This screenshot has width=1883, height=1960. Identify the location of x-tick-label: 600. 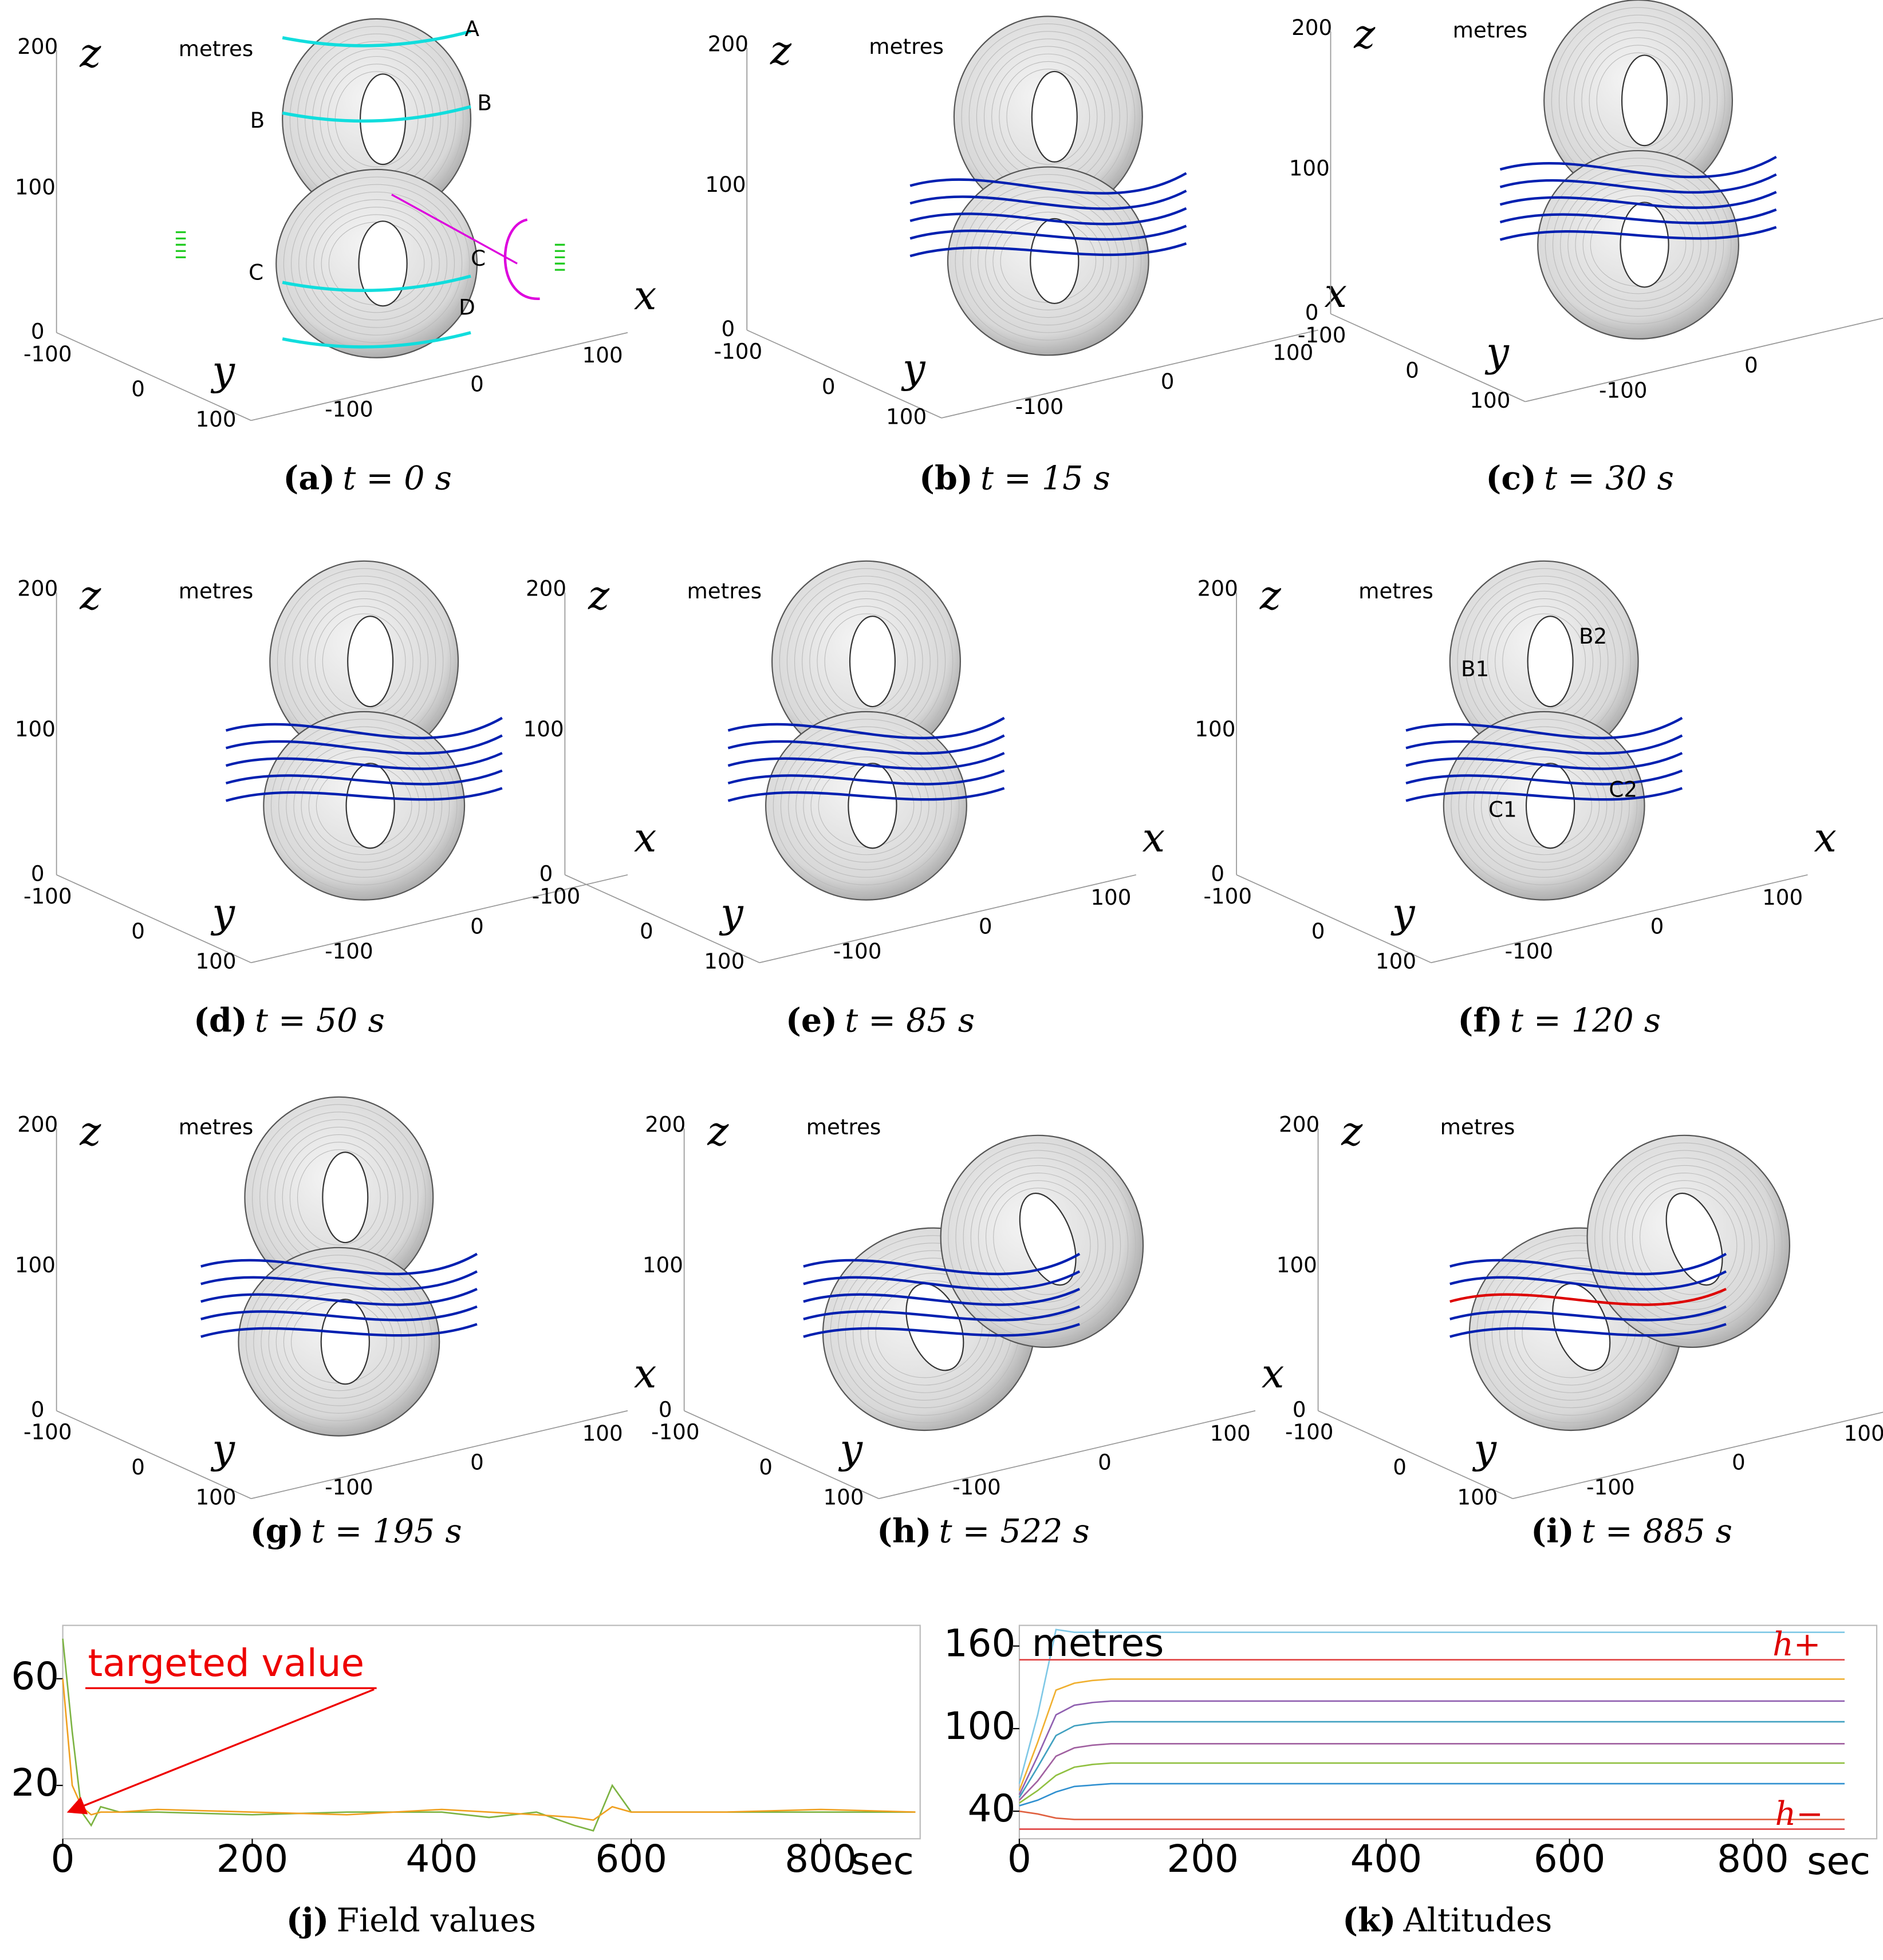
(1570, 1859).